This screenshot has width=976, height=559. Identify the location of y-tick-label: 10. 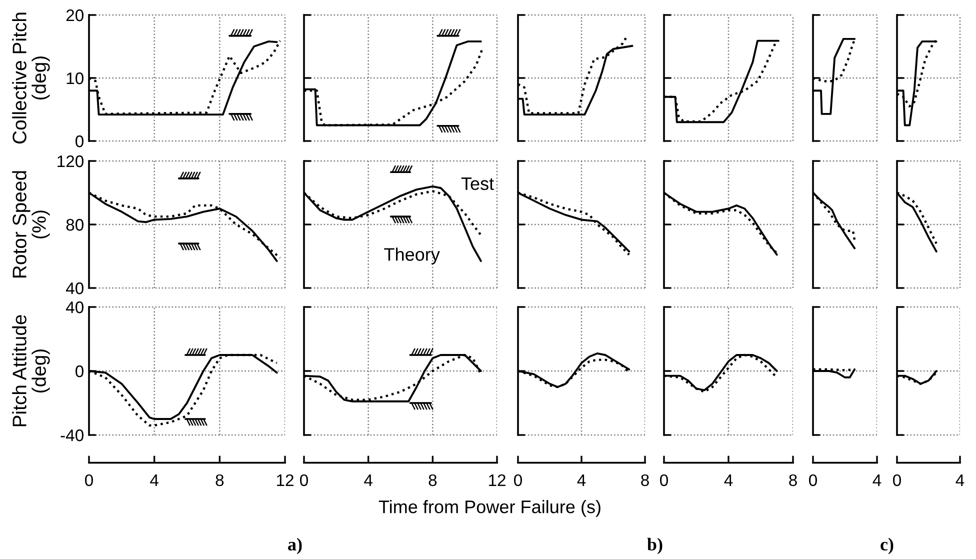
(75, 78).